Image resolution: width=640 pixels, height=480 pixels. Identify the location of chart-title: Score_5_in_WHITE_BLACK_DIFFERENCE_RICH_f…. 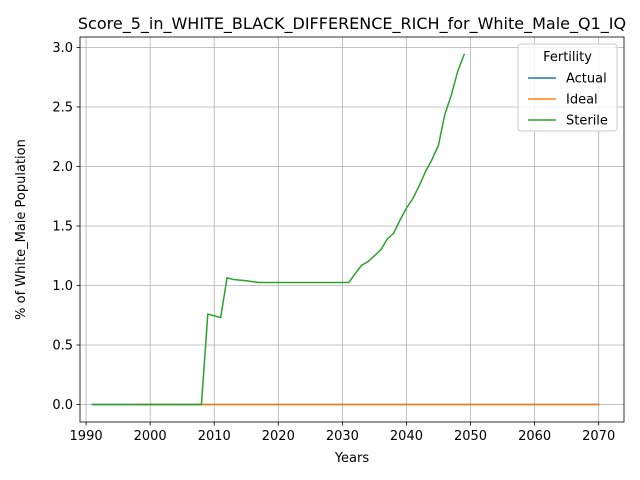
(352, 24).